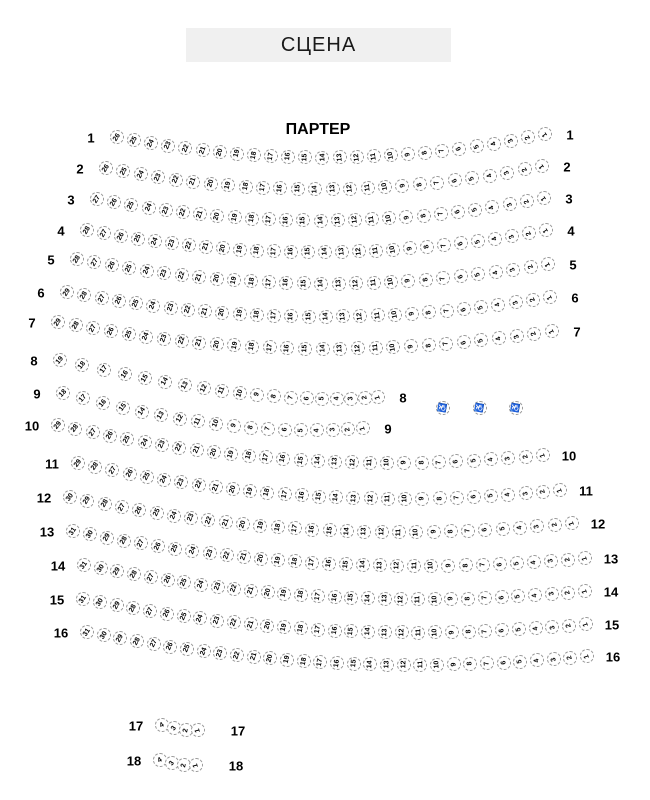 This screenshot has width=650, height=800. I want to click on seat: 14, so click(142, 411).